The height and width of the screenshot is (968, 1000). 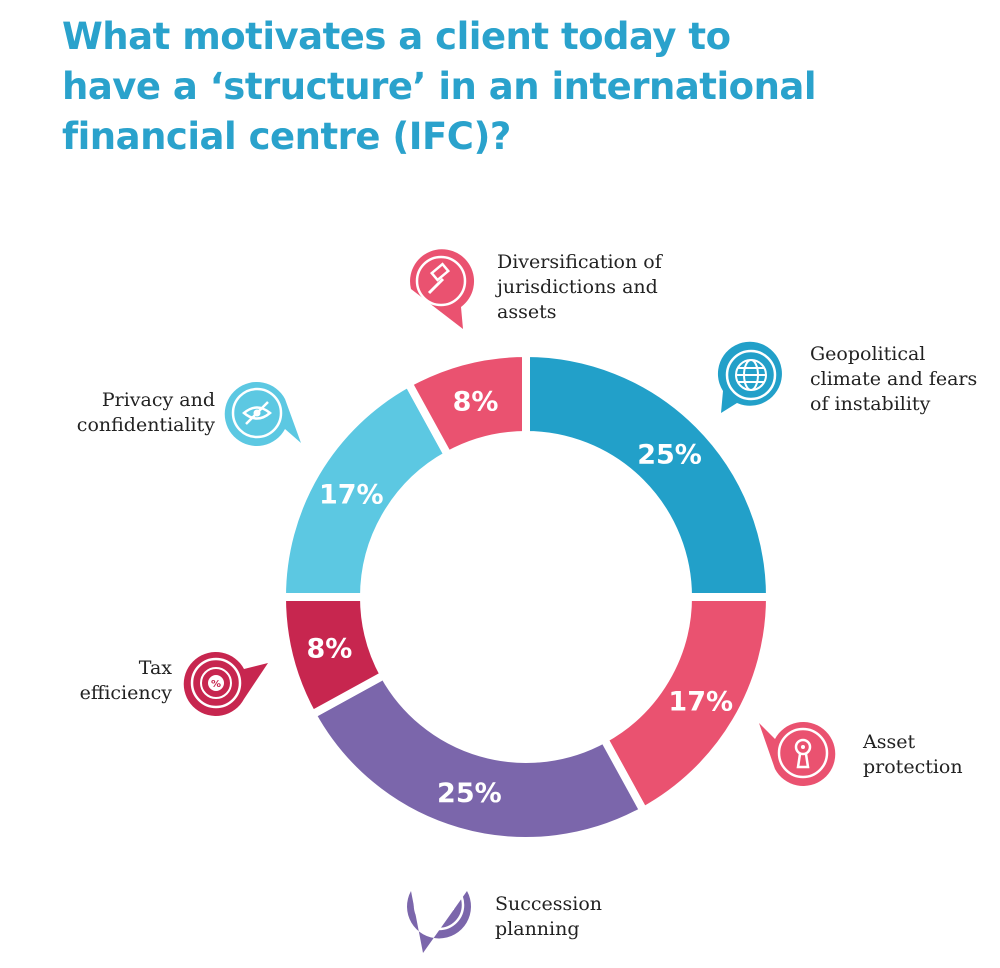 What do you see at coordinates (329, 648) in the screenshot?
I see `pct-label-tax: 8%` at bounding box center [329, 648].